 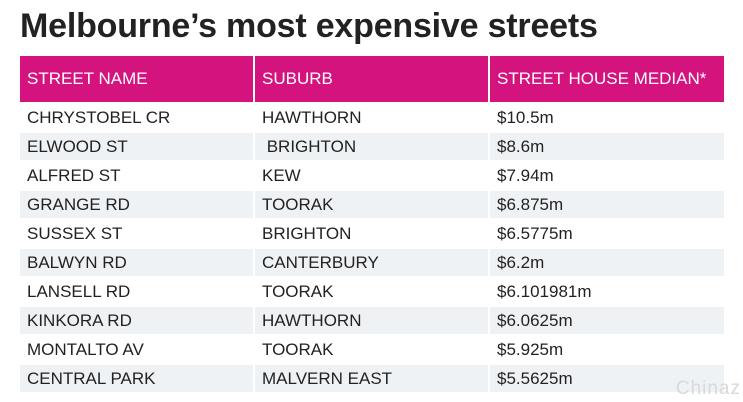 What do you see at coordinates (136, 147) in the screenshot?
I see `street-name-cell: ELWOOD ST` at bounding box center [136, 147].